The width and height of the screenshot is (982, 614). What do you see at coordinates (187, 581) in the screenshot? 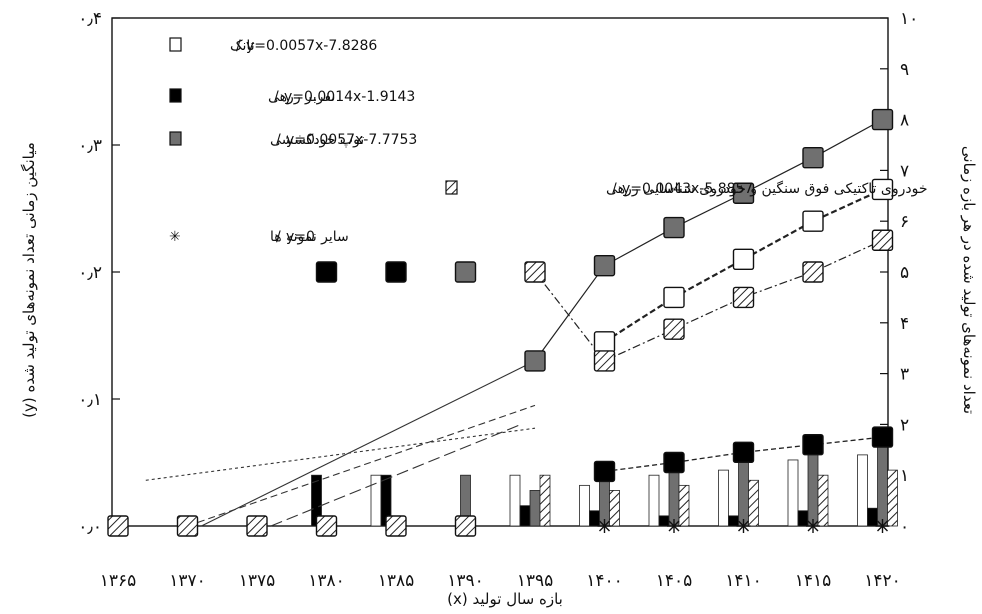
I see `x-tick-label: ۱۳۷۰` at bounding box center [187, 581].